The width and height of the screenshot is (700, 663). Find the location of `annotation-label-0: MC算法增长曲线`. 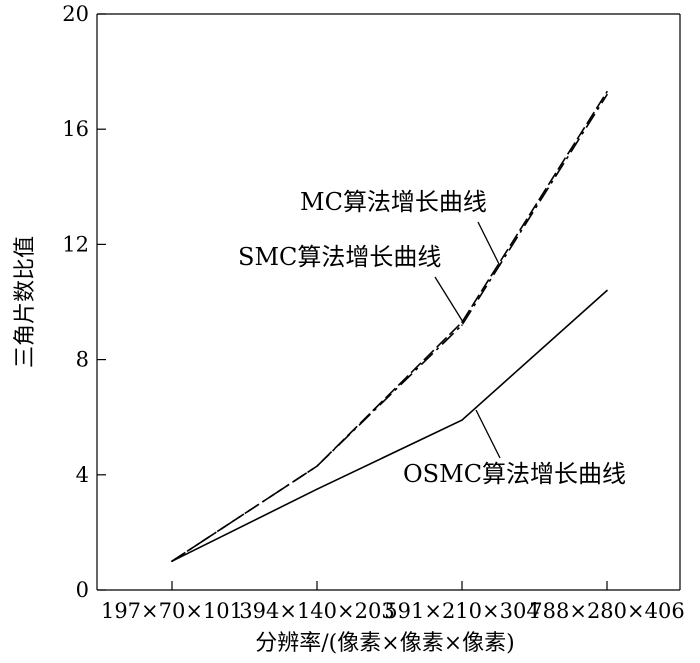

annotation-label-0: MC算法增长曲线 is located at coordinates (393, 202).